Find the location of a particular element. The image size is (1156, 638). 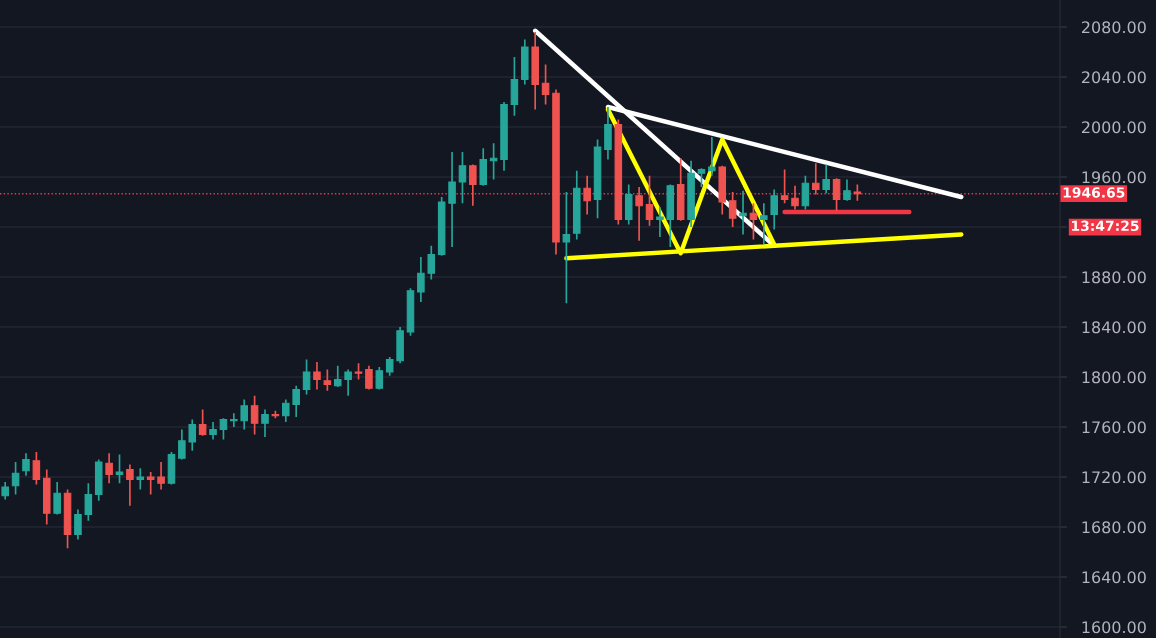

y-tick-label: 1760.00 is located at coordinates (1114, 427).